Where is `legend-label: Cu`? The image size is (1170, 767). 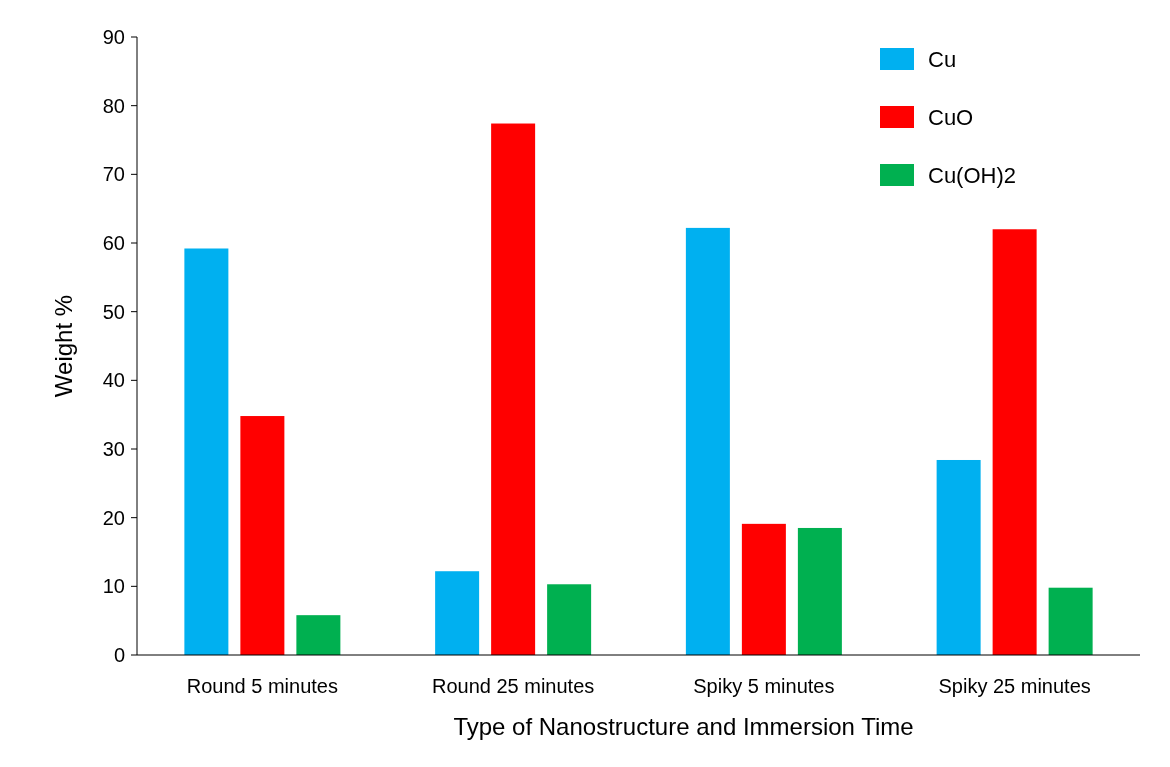 legend-label: Cu is located at coordinates (942, 59).